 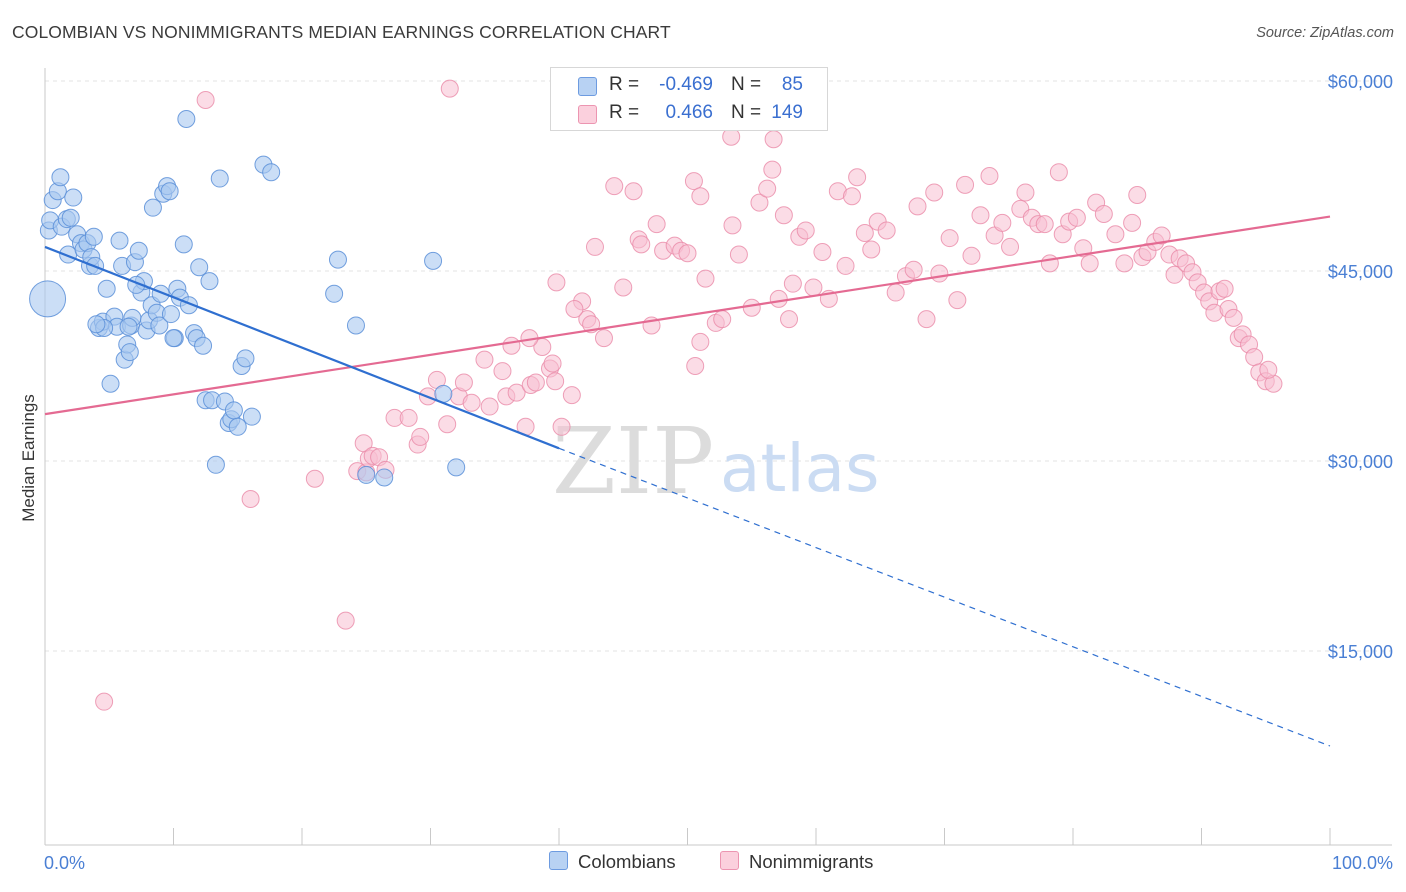 I want to click on legend-label-colombians: Colombians, so click(x=627, y=861).